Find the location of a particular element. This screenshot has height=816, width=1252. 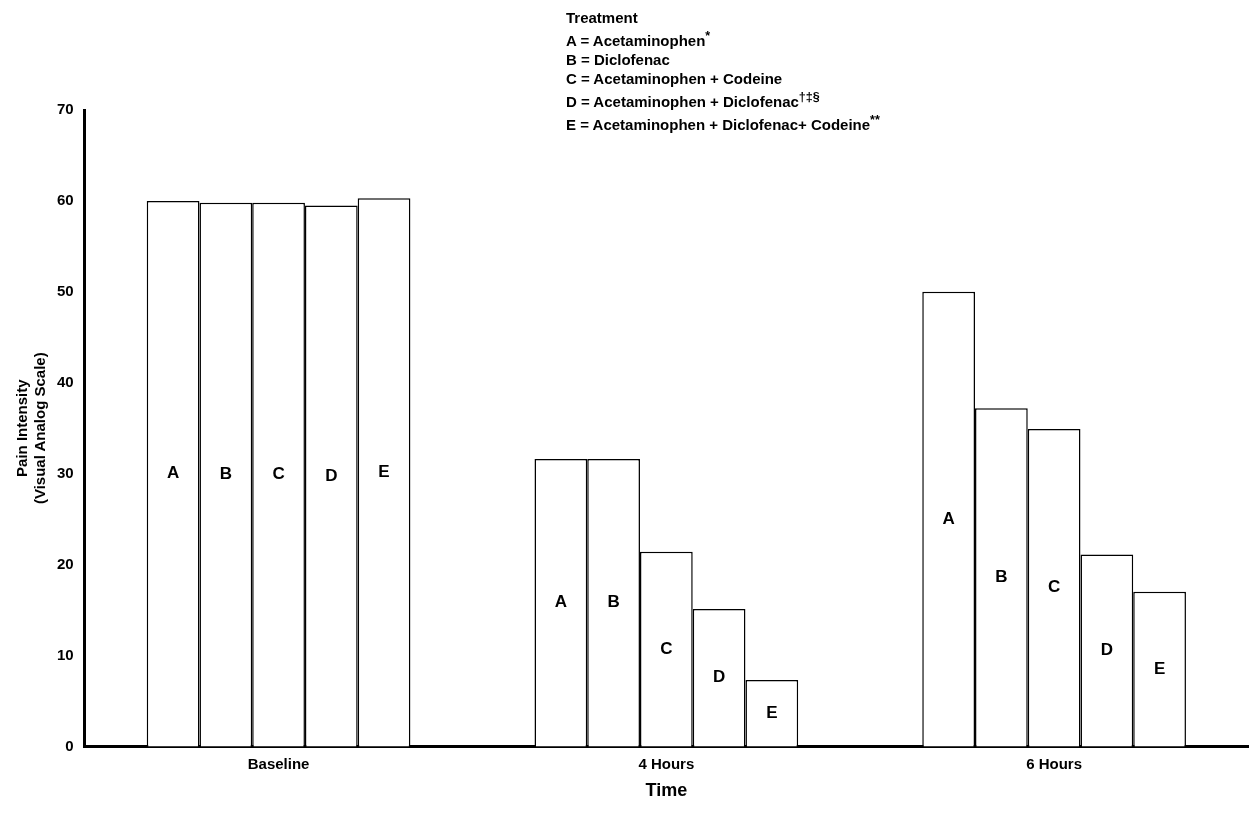

y-tick-label: 30 is located at coordinates (65, 472).